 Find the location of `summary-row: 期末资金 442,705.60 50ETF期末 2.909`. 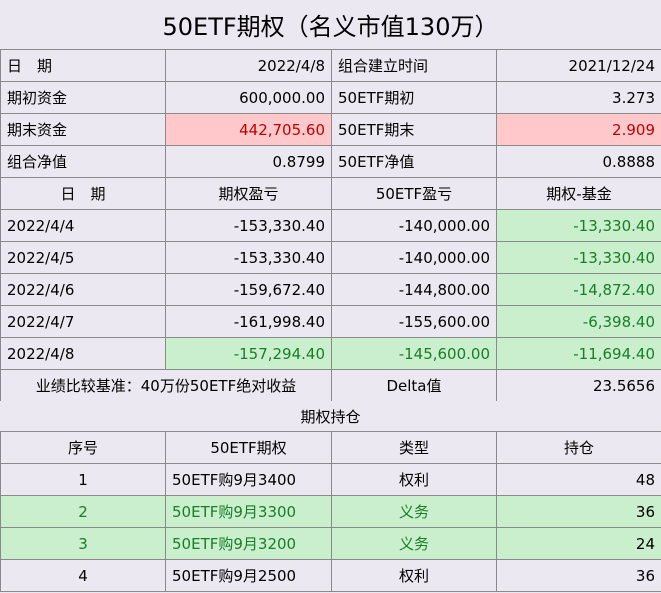

summary-row: 期末资金 442,705.60 50ETF期末 2.909 is located at coordinates (330, 129).